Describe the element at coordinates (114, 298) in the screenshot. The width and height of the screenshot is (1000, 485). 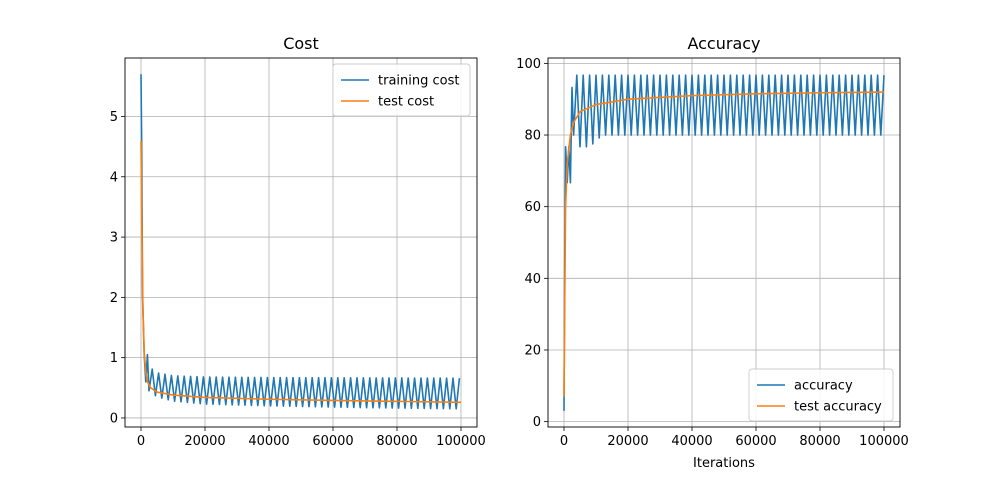
I see `y-tick-label: 2` at that location.